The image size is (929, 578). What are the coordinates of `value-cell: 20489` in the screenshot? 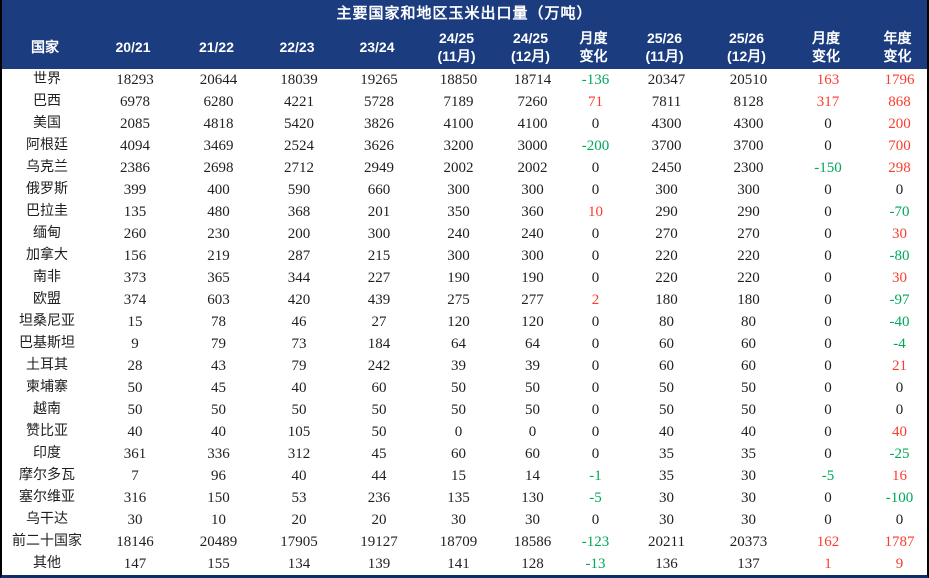 It's located at (218, 542).